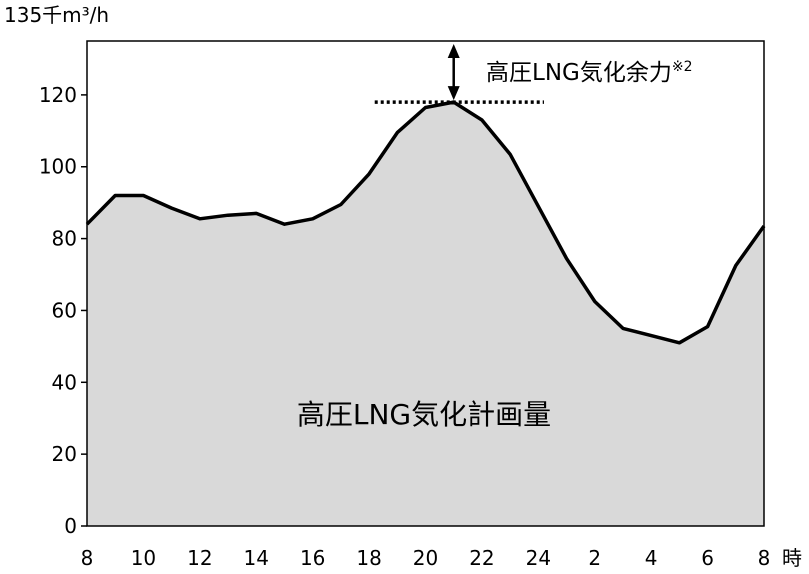  What do you see at coordinates (64, 382) in the screenshot?
I see `y-tick-label: 40` at bounding box center [64, 382].